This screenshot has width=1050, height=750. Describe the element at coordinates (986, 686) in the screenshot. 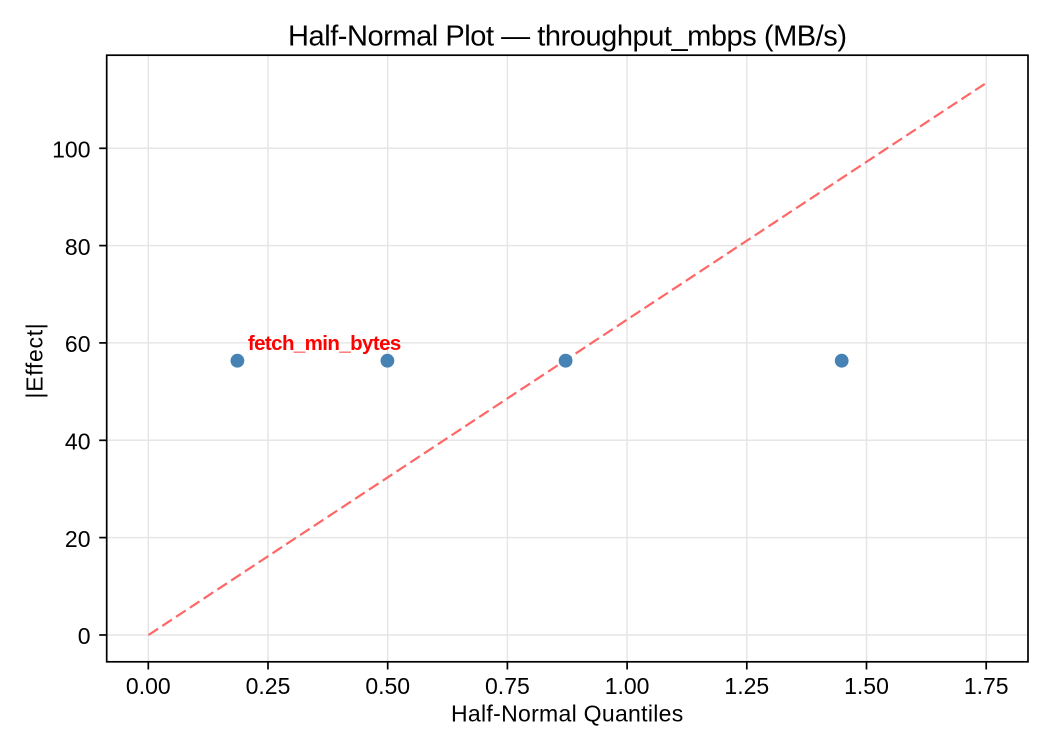

I see `svg-text: 1.75` at that location.